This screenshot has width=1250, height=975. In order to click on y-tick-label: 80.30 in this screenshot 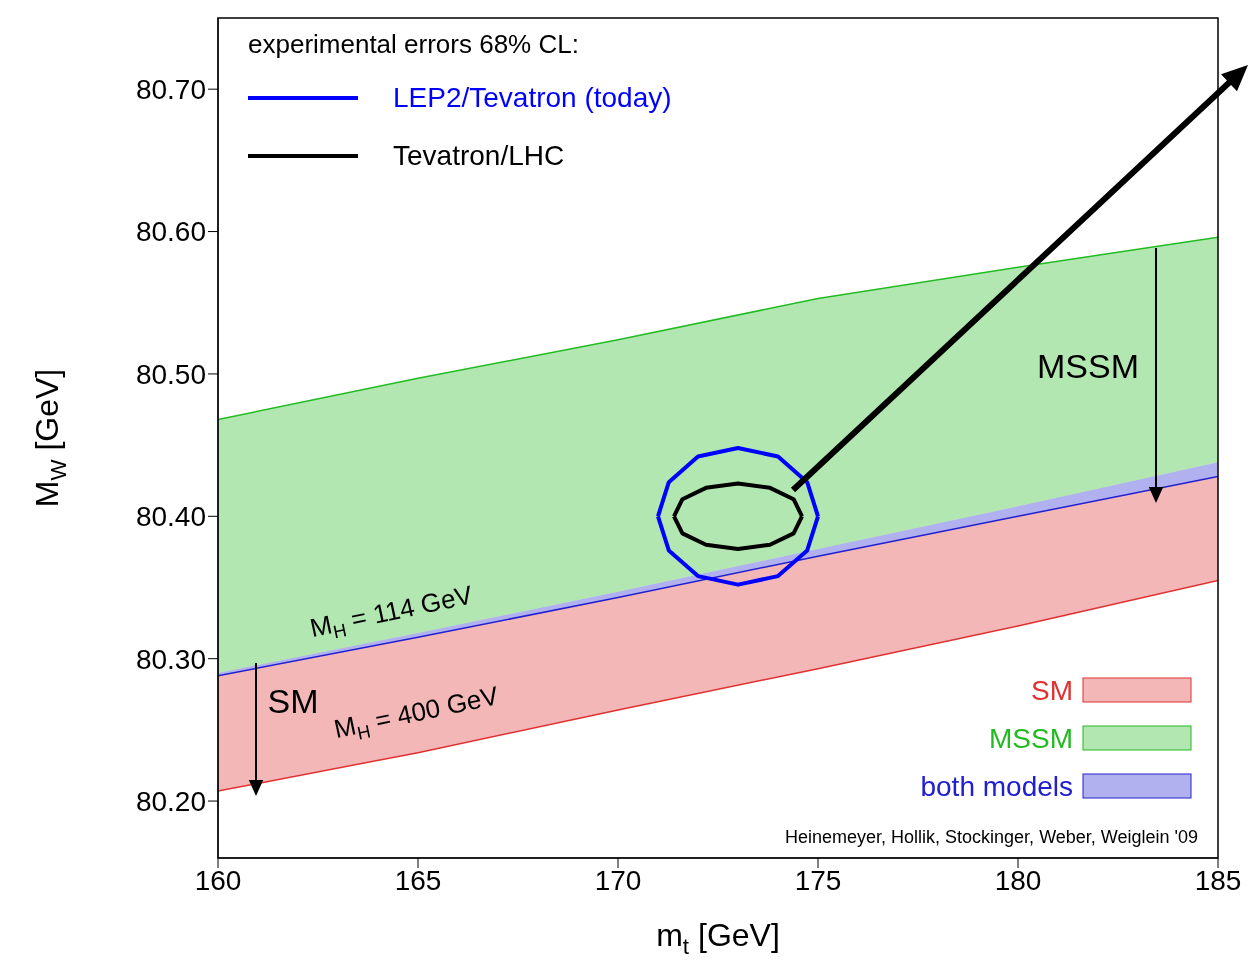, I will do `click(170, 659)`.